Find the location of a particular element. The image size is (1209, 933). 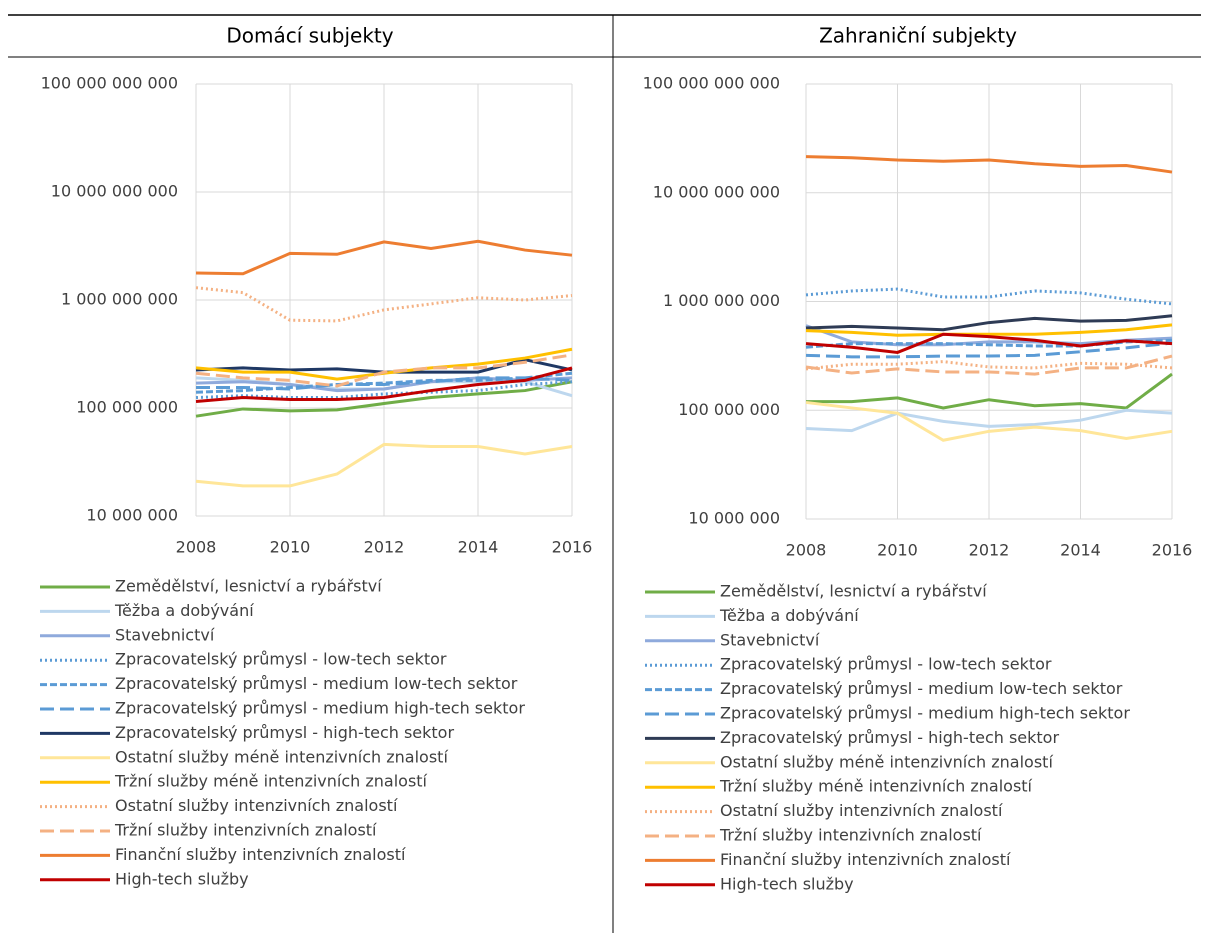

chart-title: Domácí subjekty is located at coordinates (309, 36).